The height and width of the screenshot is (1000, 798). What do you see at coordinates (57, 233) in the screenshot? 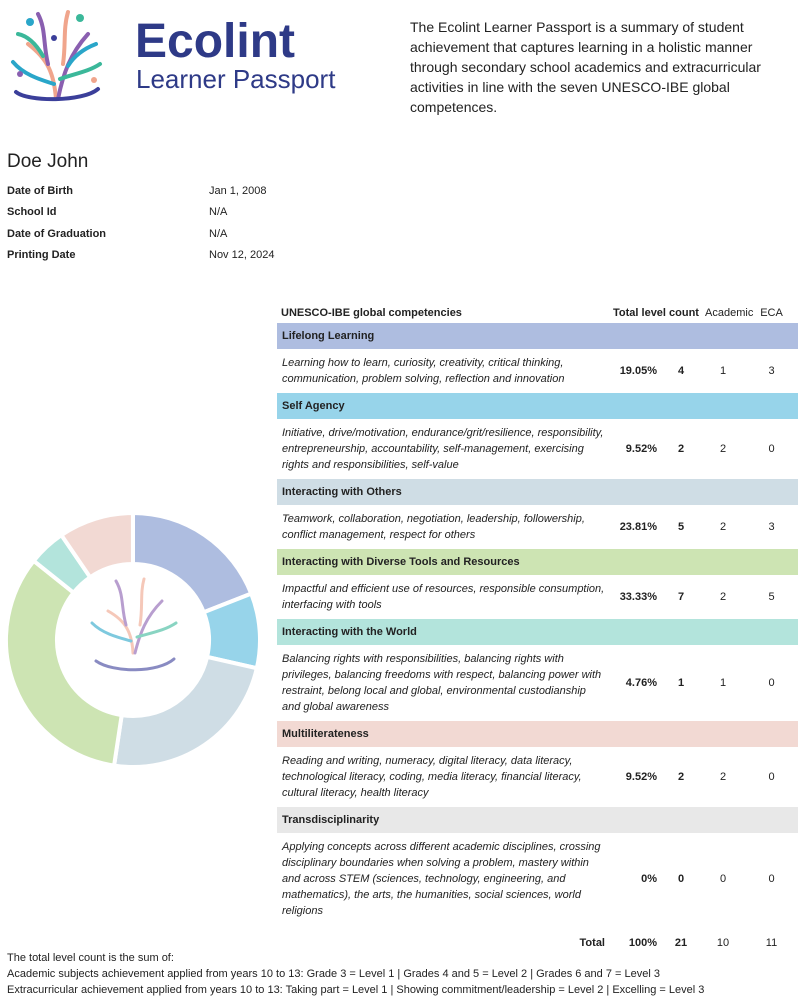
I see `field-label: Date of Graduation` at bounding box center [57, 233].